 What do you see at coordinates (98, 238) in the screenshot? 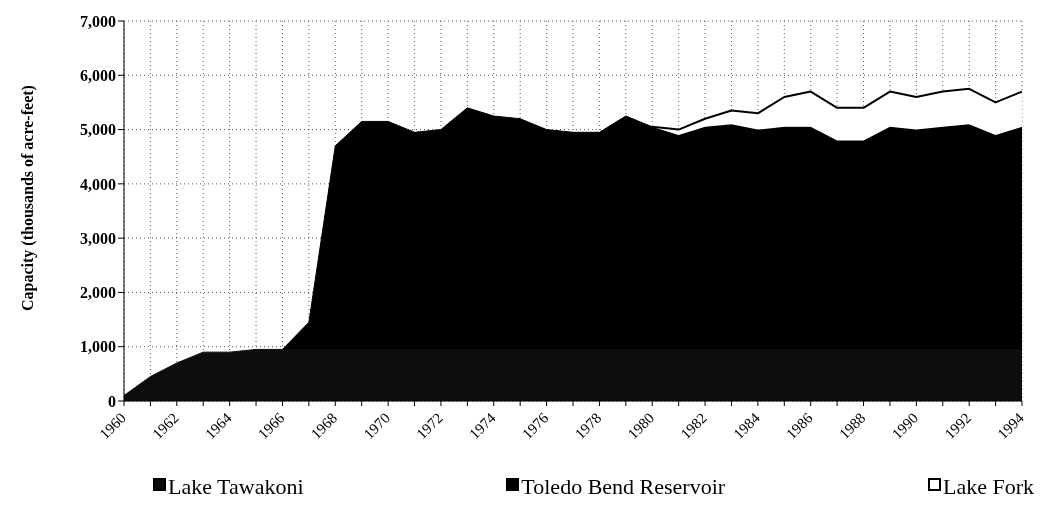
I see `y-tick-label: 3,000` at bounding box center [98, 238].